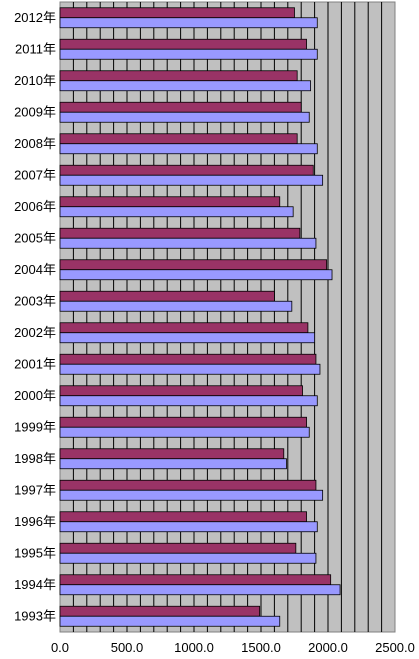 Image resolution: width=419 pixels, height=659 pixels. What do you see at coordinates (35, 17) in the screenshot?
I see `category-label: 2012年` at bounding box center [35, 17].